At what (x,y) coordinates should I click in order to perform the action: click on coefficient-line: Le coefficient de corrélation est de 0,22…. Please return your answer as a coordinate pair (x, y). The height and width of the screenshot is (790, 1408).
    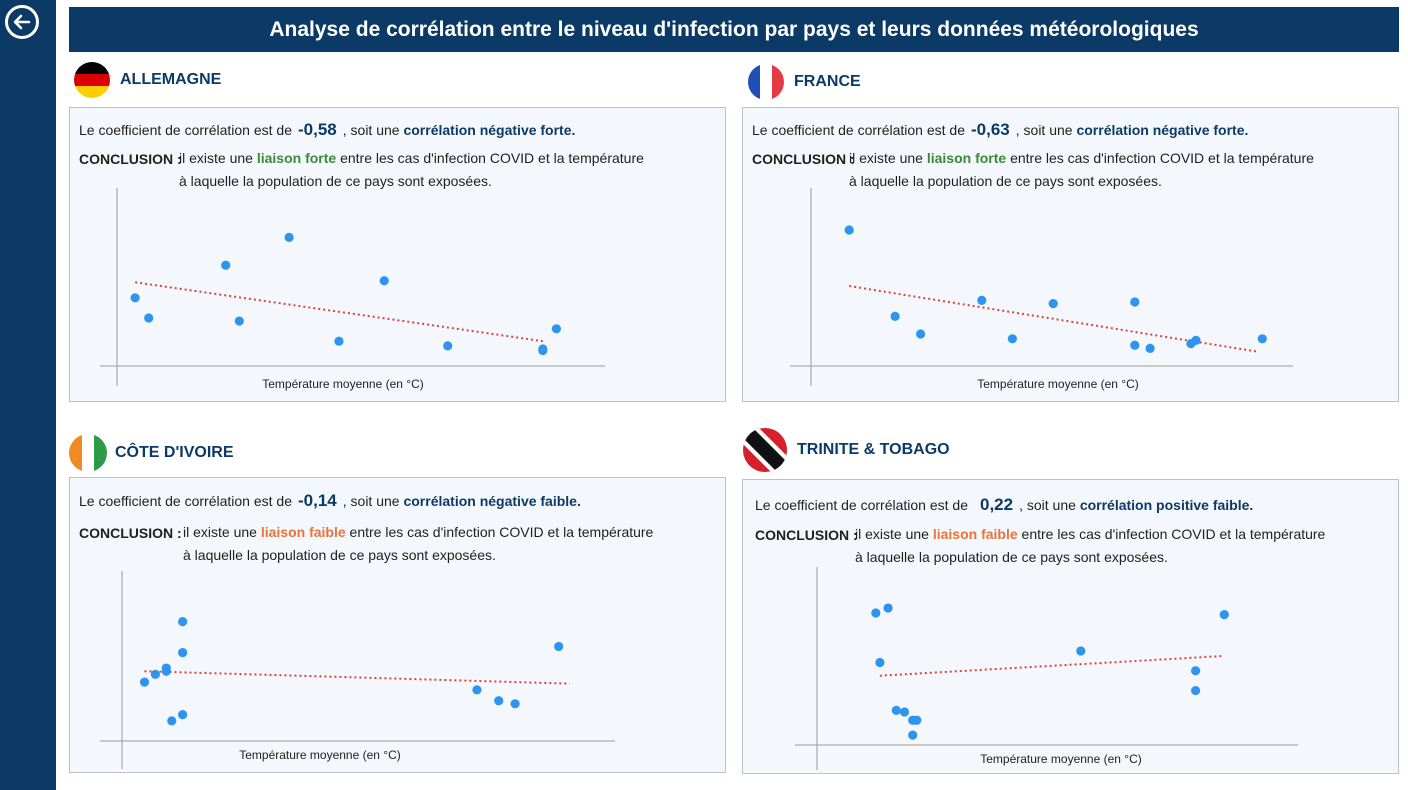
    Looking at the image, I should click on (1004, 505).